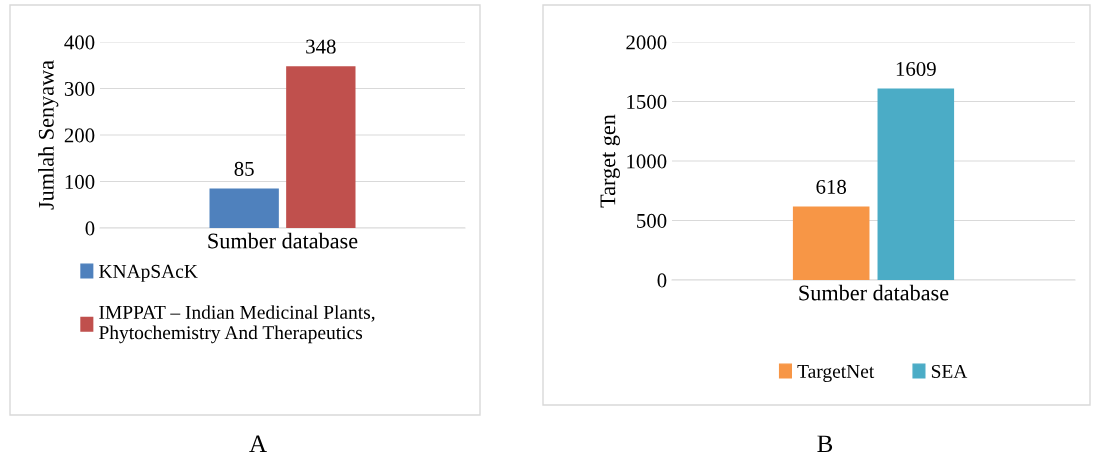 Image resolution: width=1099 pixels, height=461 pixels. Describe the element at coordinates (647, 101) in the screenshot. I see `y-tick-label: 1500` at that location.